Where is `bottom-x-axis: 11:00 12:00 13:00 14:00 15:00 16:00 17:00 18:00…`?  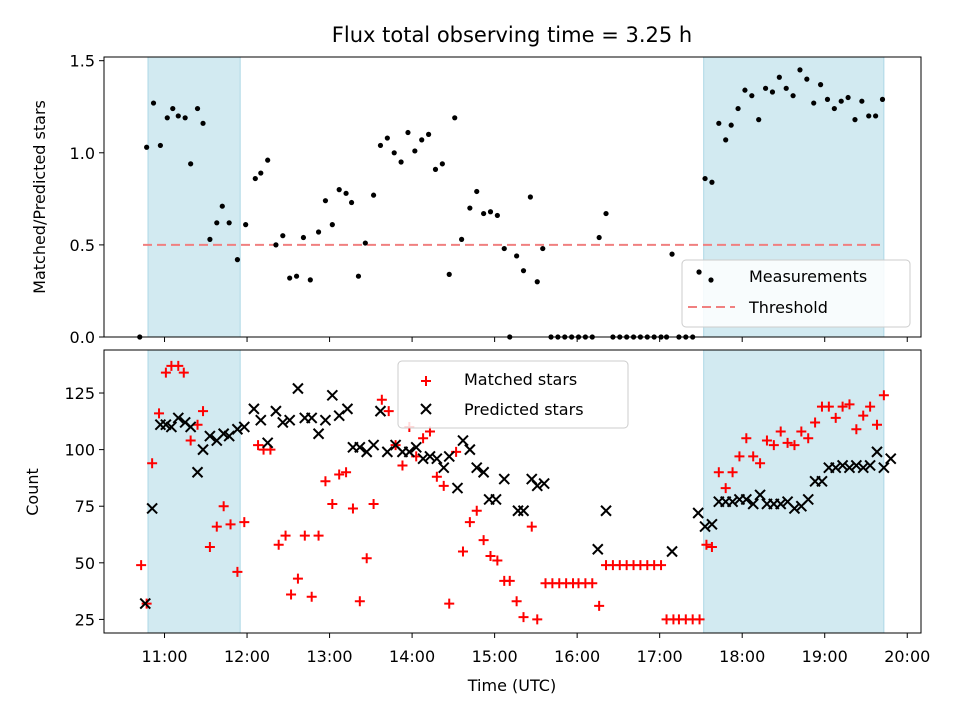 bottom-x-axis: 11:00 12:00 13:00 14:00 15:00 16:00 17:00 18:00… is located at coordinates (535, 649).